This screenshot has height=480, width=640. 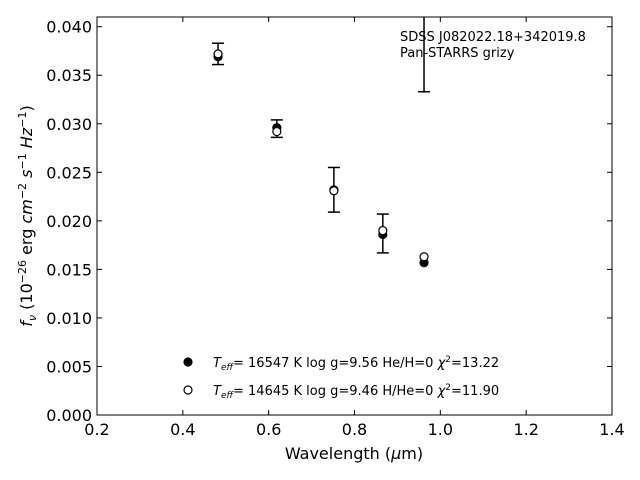 What do you see at coordinates (69, 75) in the screenshot?
I see `y-tick-label: 0.035` at bounding box center [69, 75].